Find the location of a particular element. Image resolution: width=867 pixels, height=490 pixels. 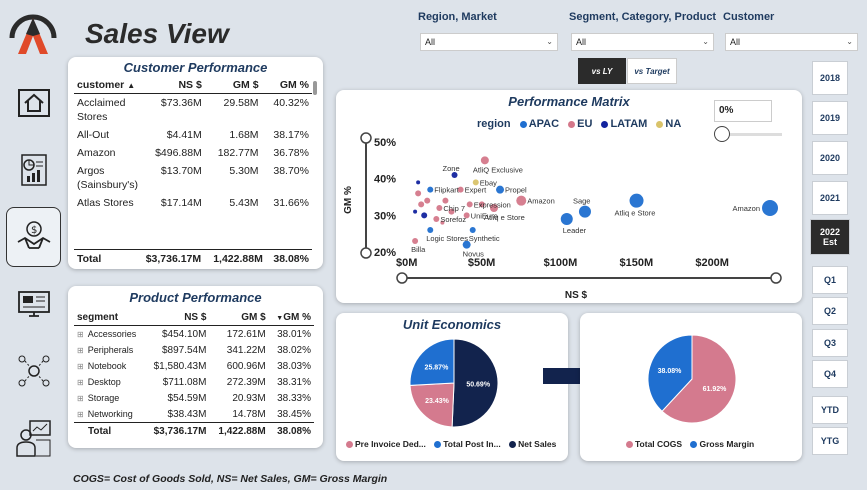

gm-threshold-input: 0% is located at coordinates (743, 111).